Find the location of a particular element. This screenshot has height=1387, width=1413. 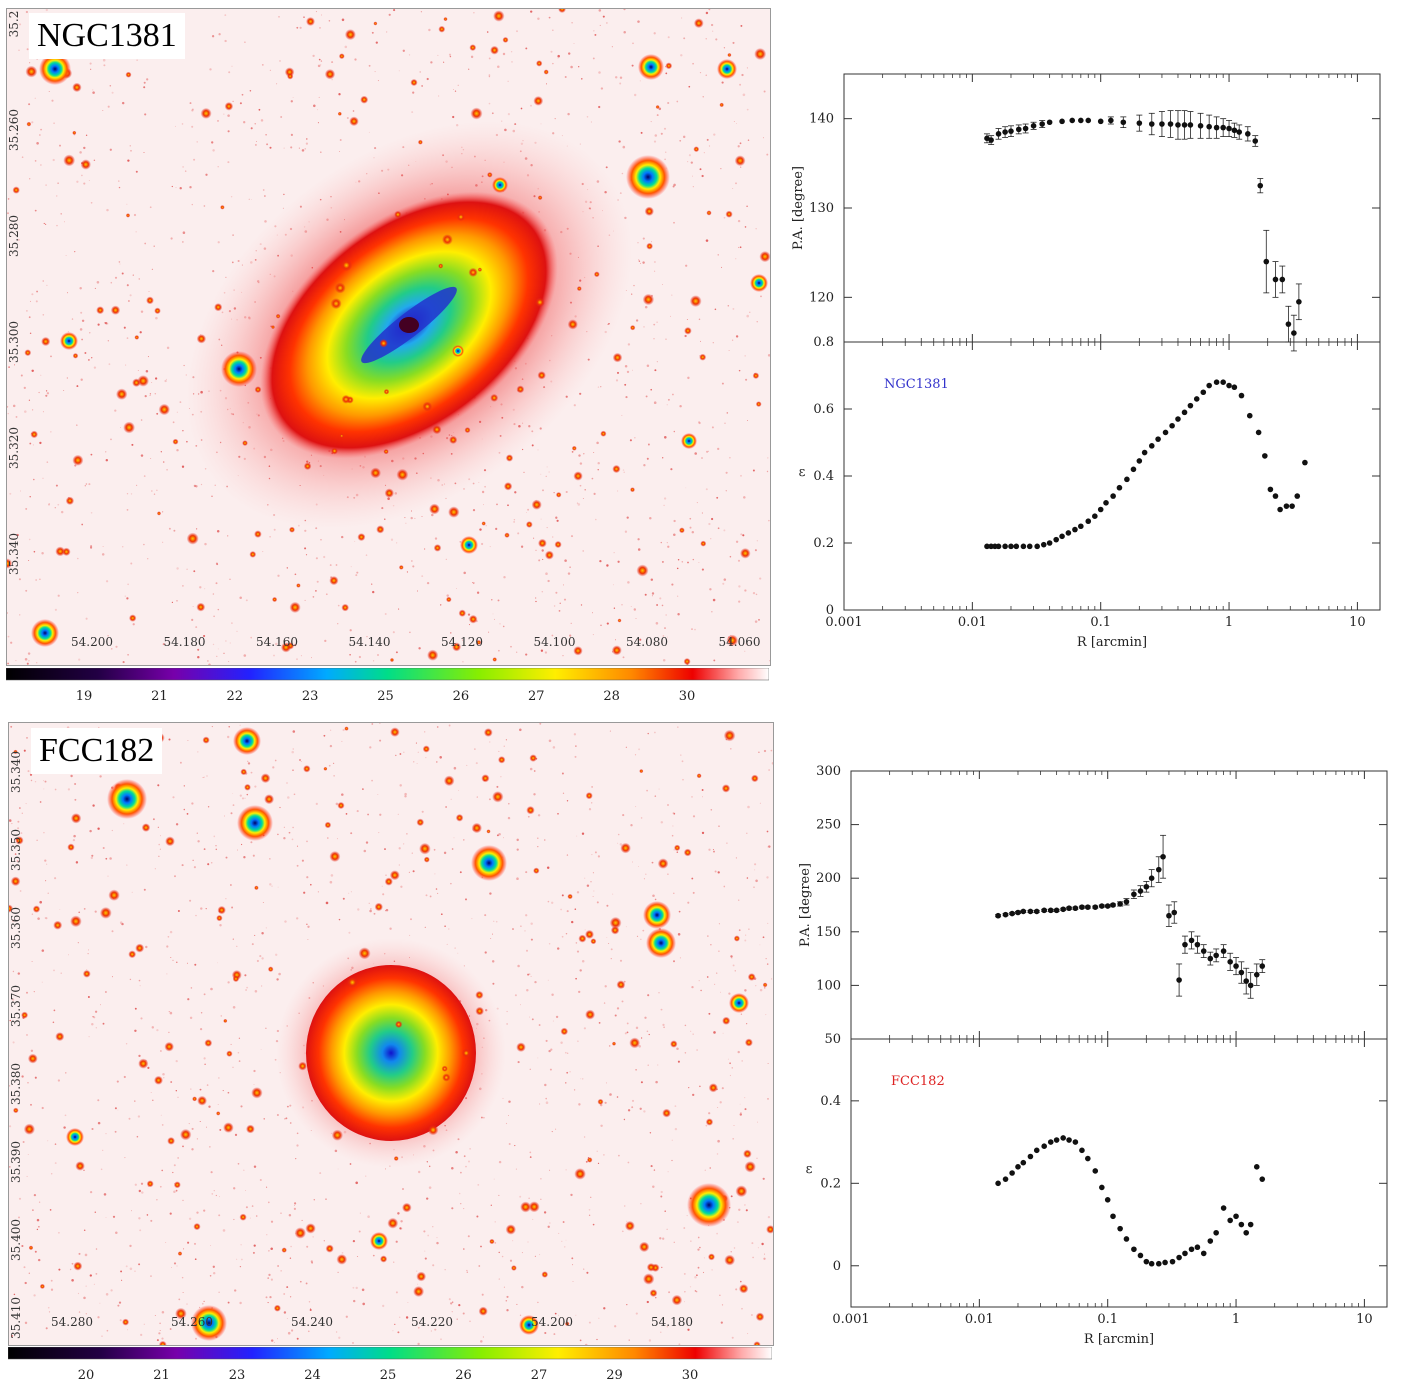

colorbar-tick-label: 30 is located at coordinates (690, 1375).